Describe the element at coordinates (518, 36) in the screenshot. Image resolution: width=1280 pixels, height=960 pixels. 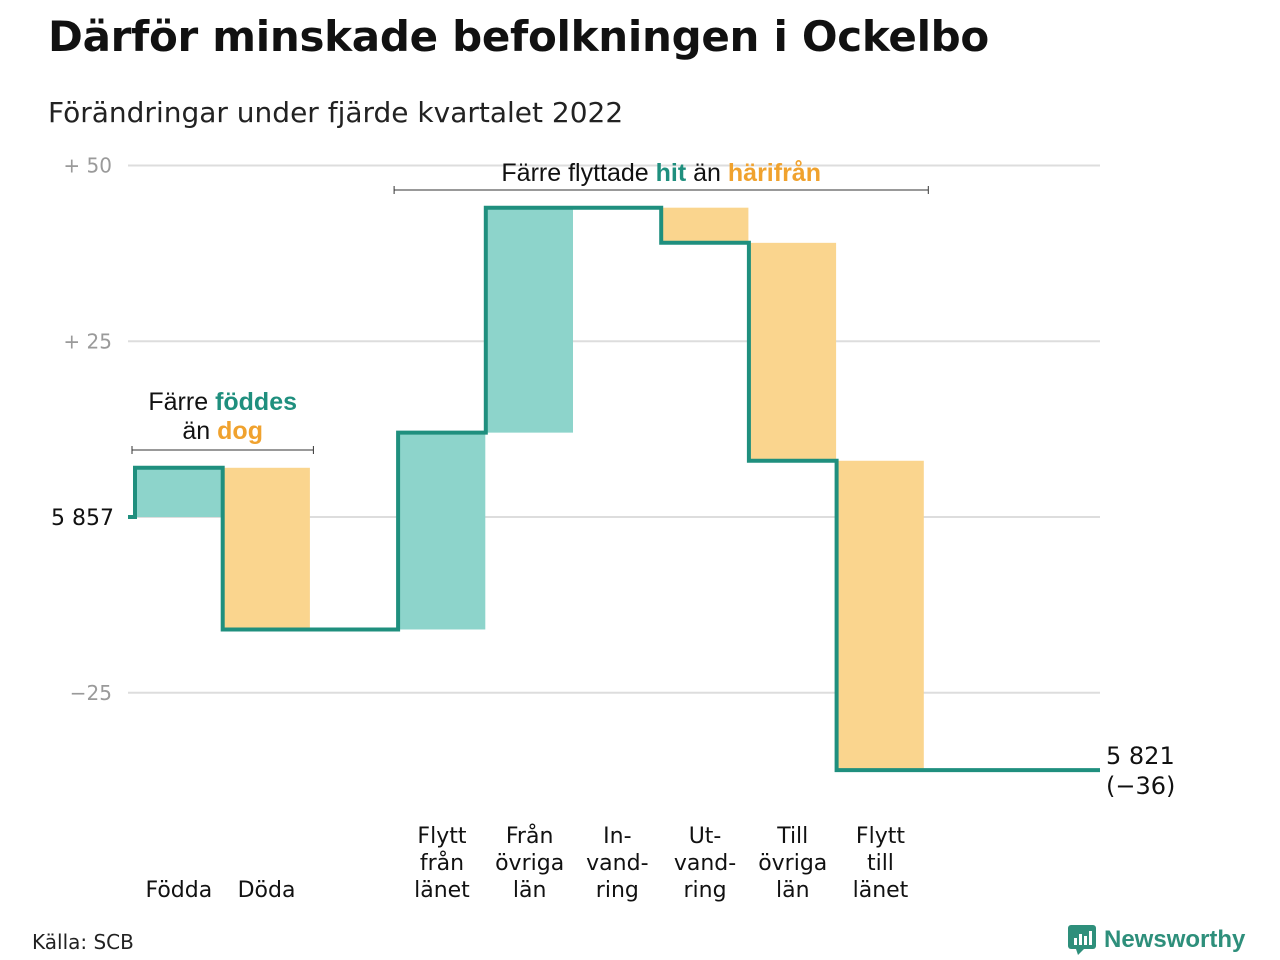
I see `chart-title: Därför minskade befolkningen i Ockelbo` at that location.